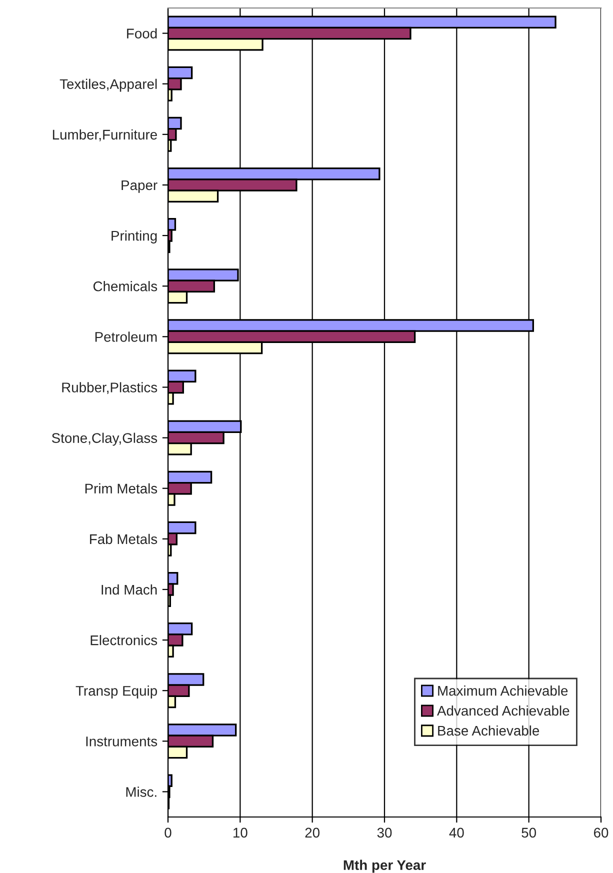 Image resolution: width=613 pixels, height=873 pixels. What do you see at coordinates (456, 833) in the screenshot?
I see `x-tick-label: 40` at bounding box center [456, 833].